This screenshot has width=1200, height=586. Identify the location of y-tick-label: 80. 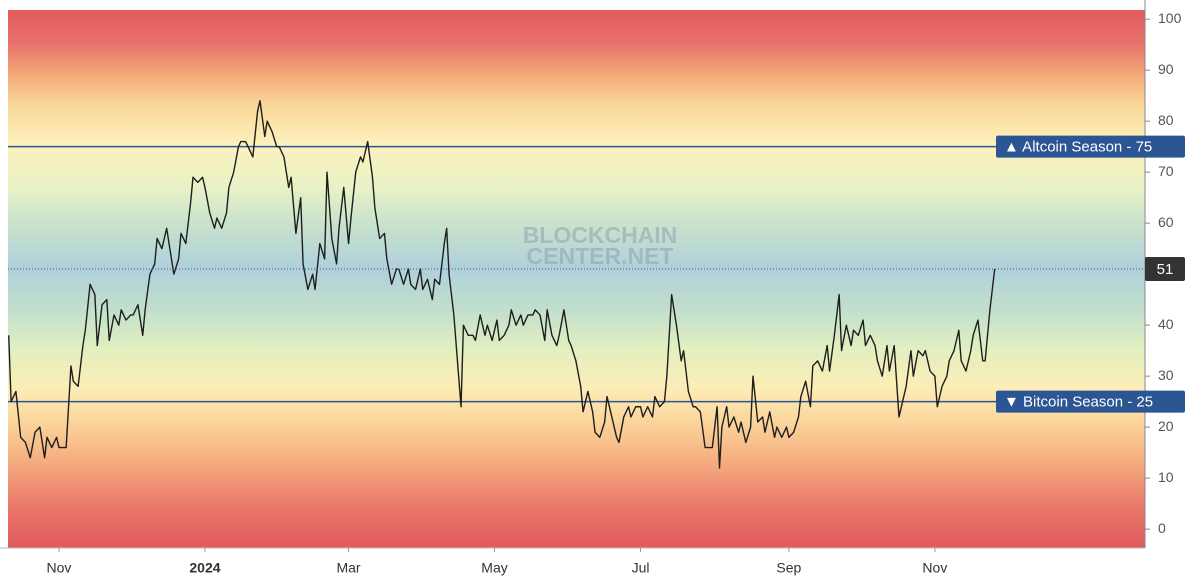
(1166, 120).